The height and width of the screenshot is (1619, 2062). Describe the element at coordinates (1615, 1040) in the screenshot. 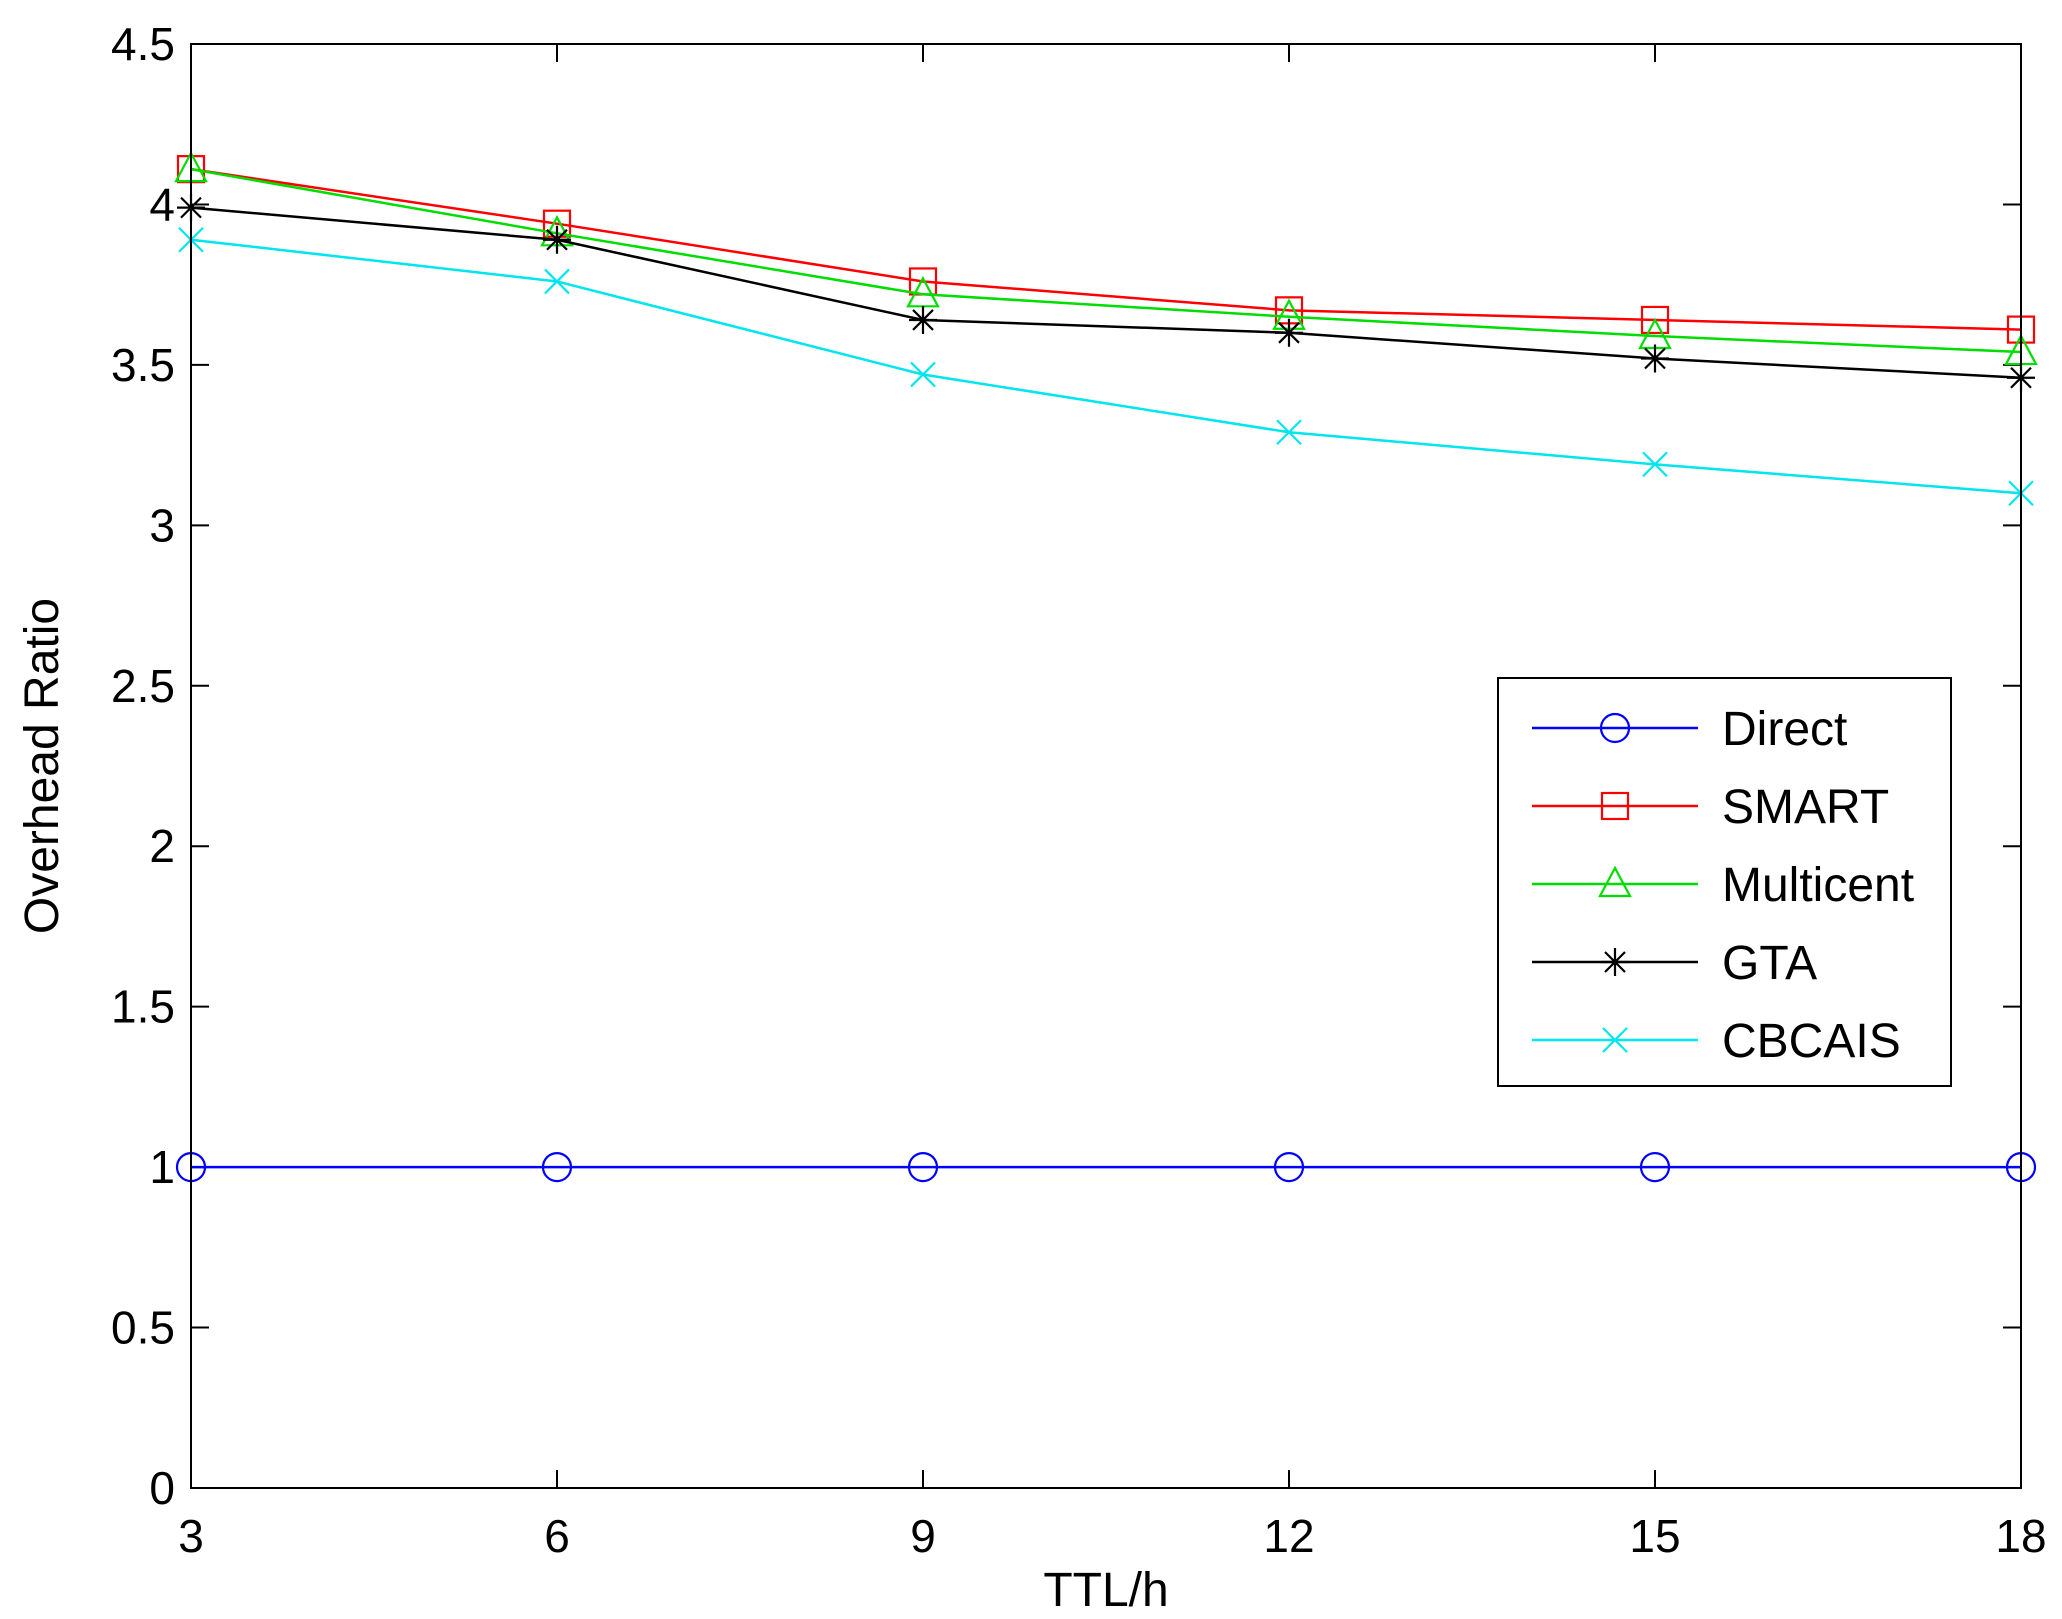

I see `legend-marker-cbcais` at that location.